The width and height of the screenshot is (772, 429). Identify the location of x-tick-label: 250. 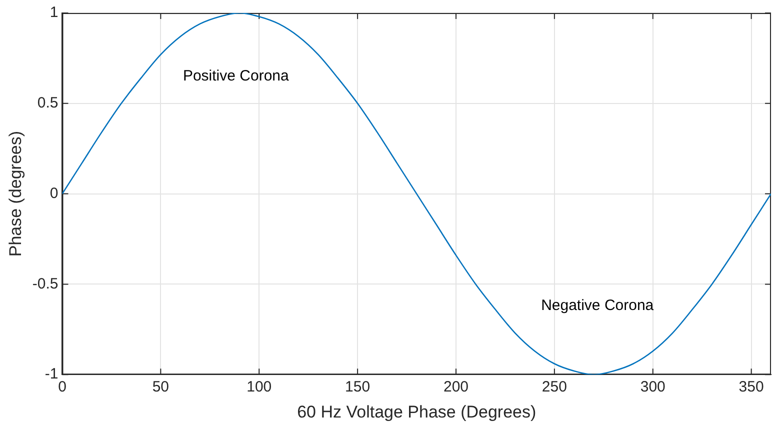
(554, 387).